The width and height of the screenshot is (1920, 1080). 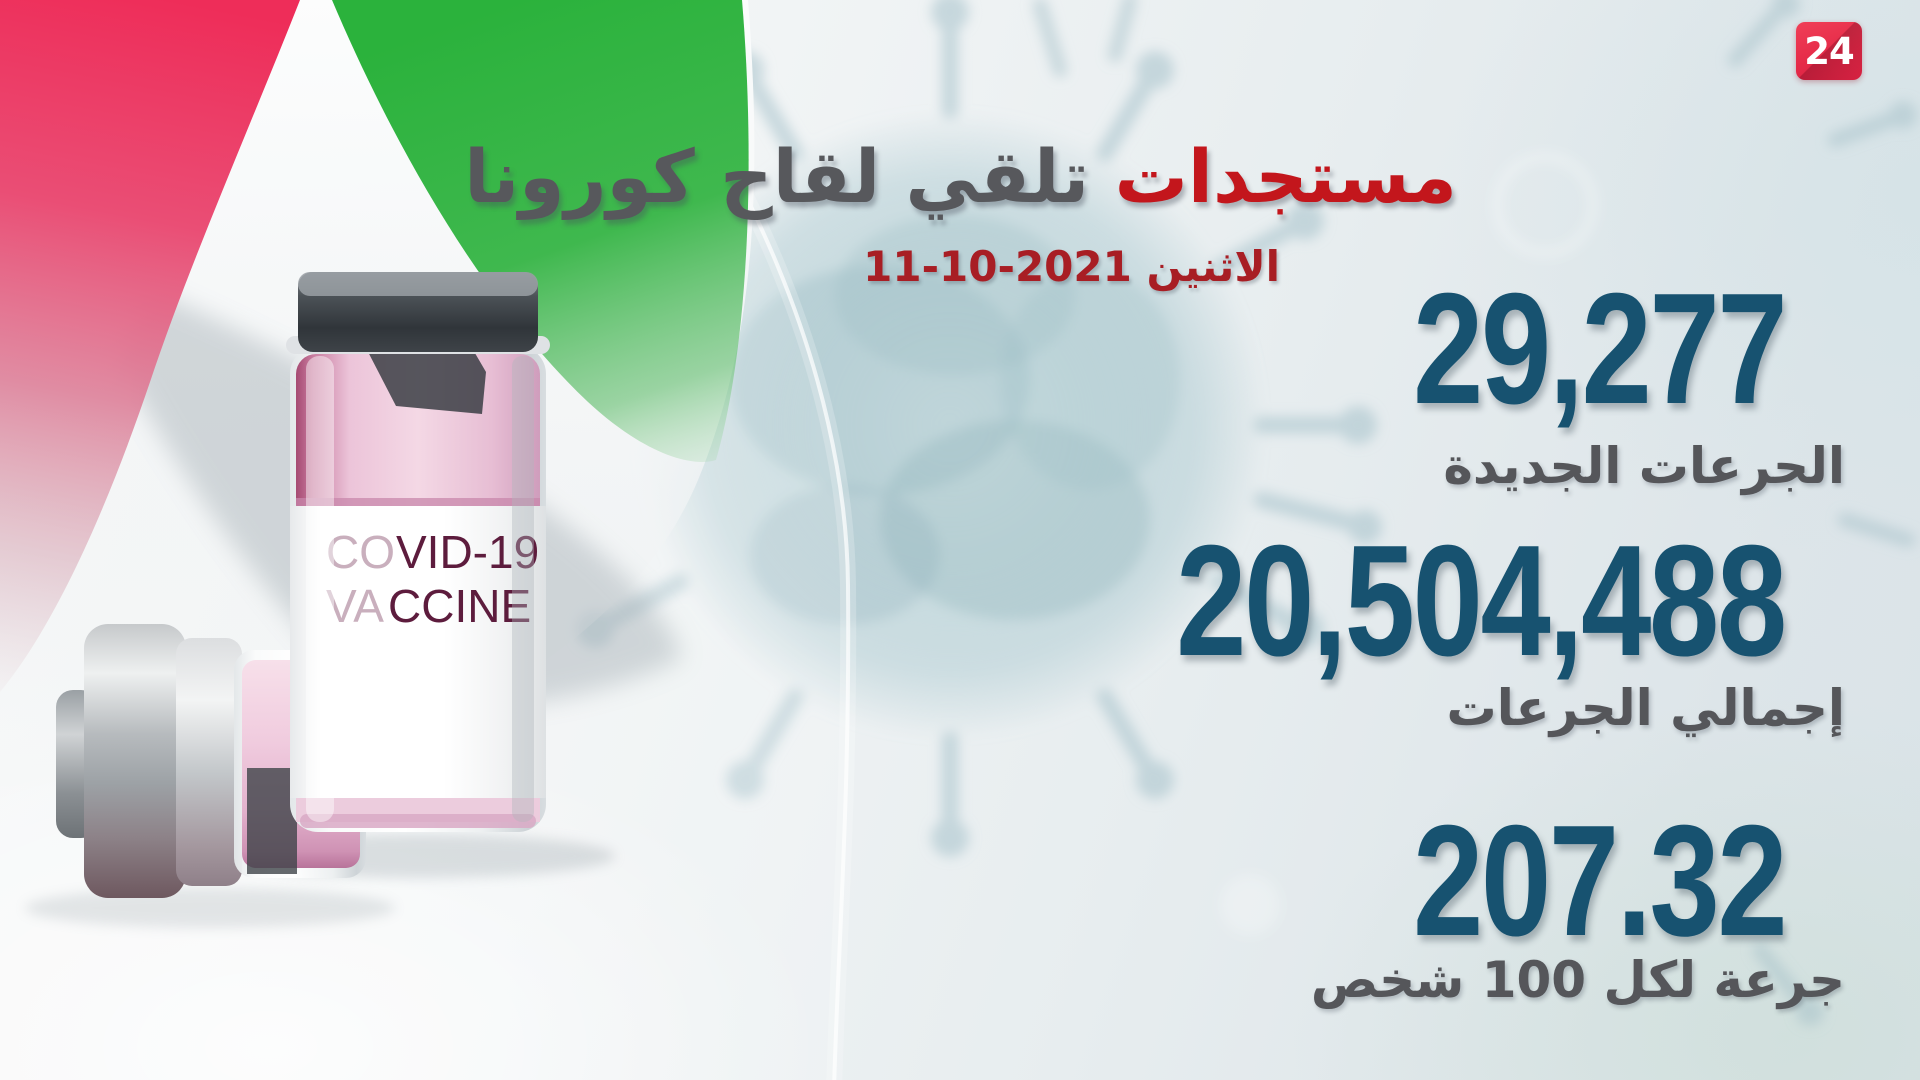 I want to click on title-highlight: مستجدات, so click(x=1285, y=177).